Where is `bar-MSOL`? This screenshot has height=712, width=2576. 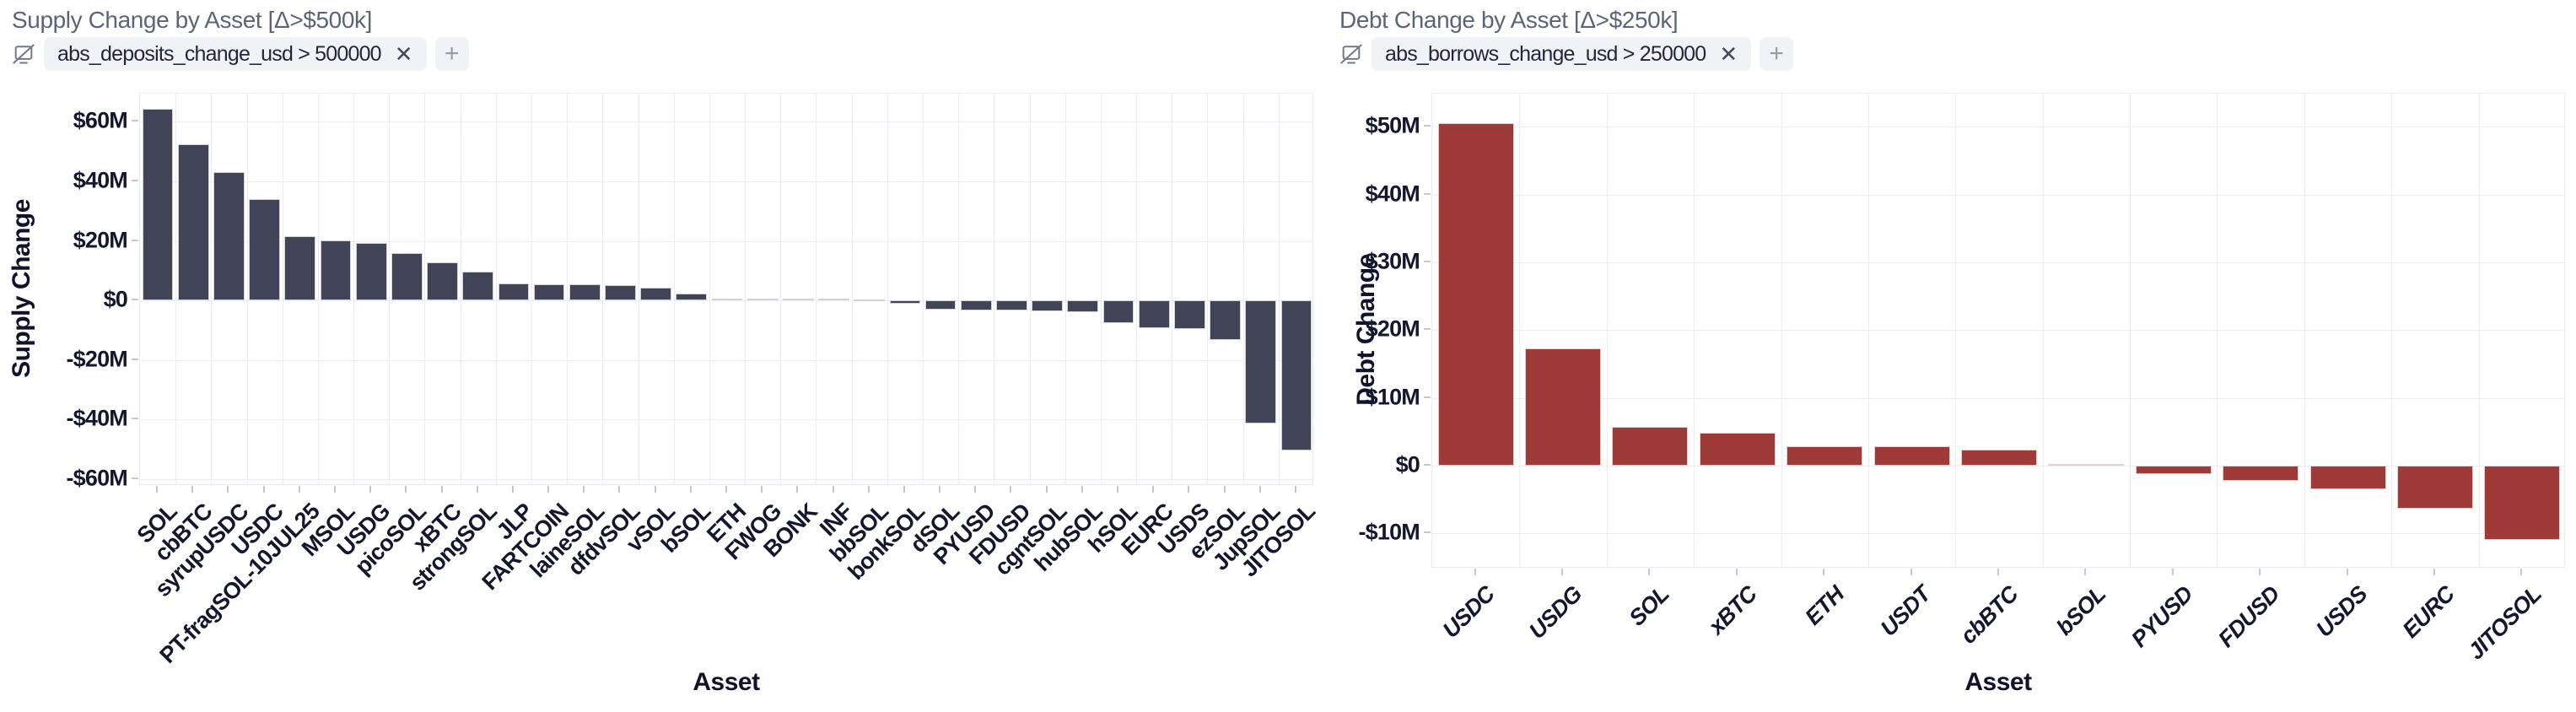
bar-MSOL is located at coordinates (336, 270).